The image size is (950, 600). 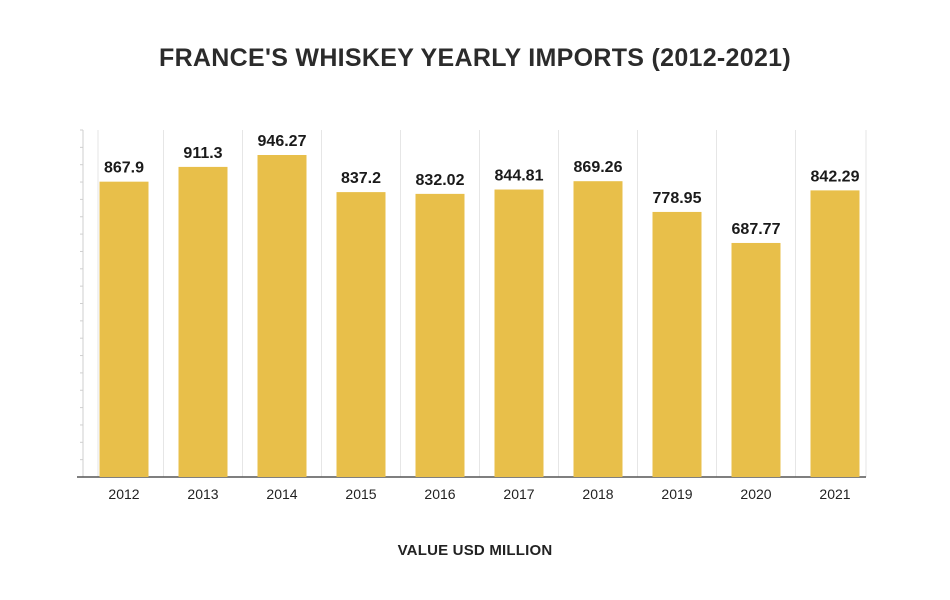 What do you see at coordinates (439, 494) in the screenshot?
I see `x-tick-label-2016: 2016` at bounding box center [439, 494].